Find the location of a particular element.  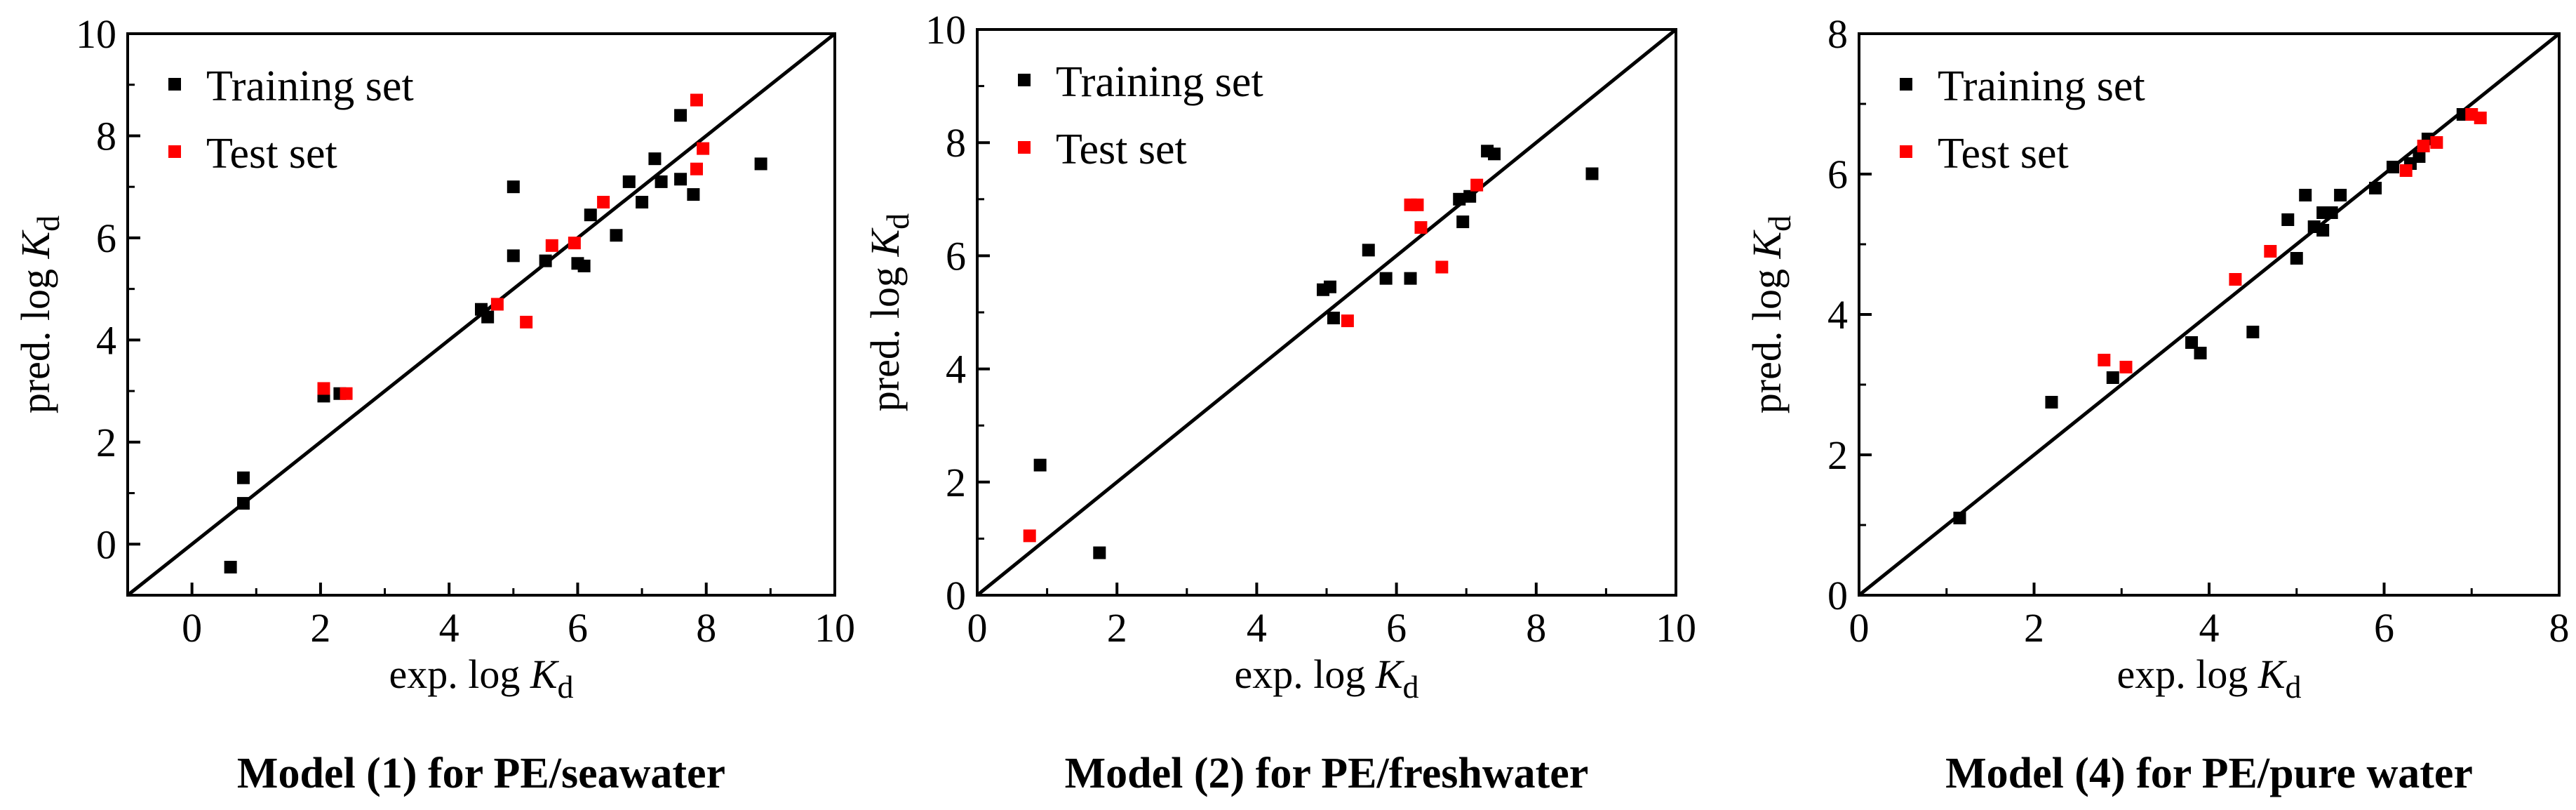

y-tick-label: 10 is located at coordinates (96, 34).